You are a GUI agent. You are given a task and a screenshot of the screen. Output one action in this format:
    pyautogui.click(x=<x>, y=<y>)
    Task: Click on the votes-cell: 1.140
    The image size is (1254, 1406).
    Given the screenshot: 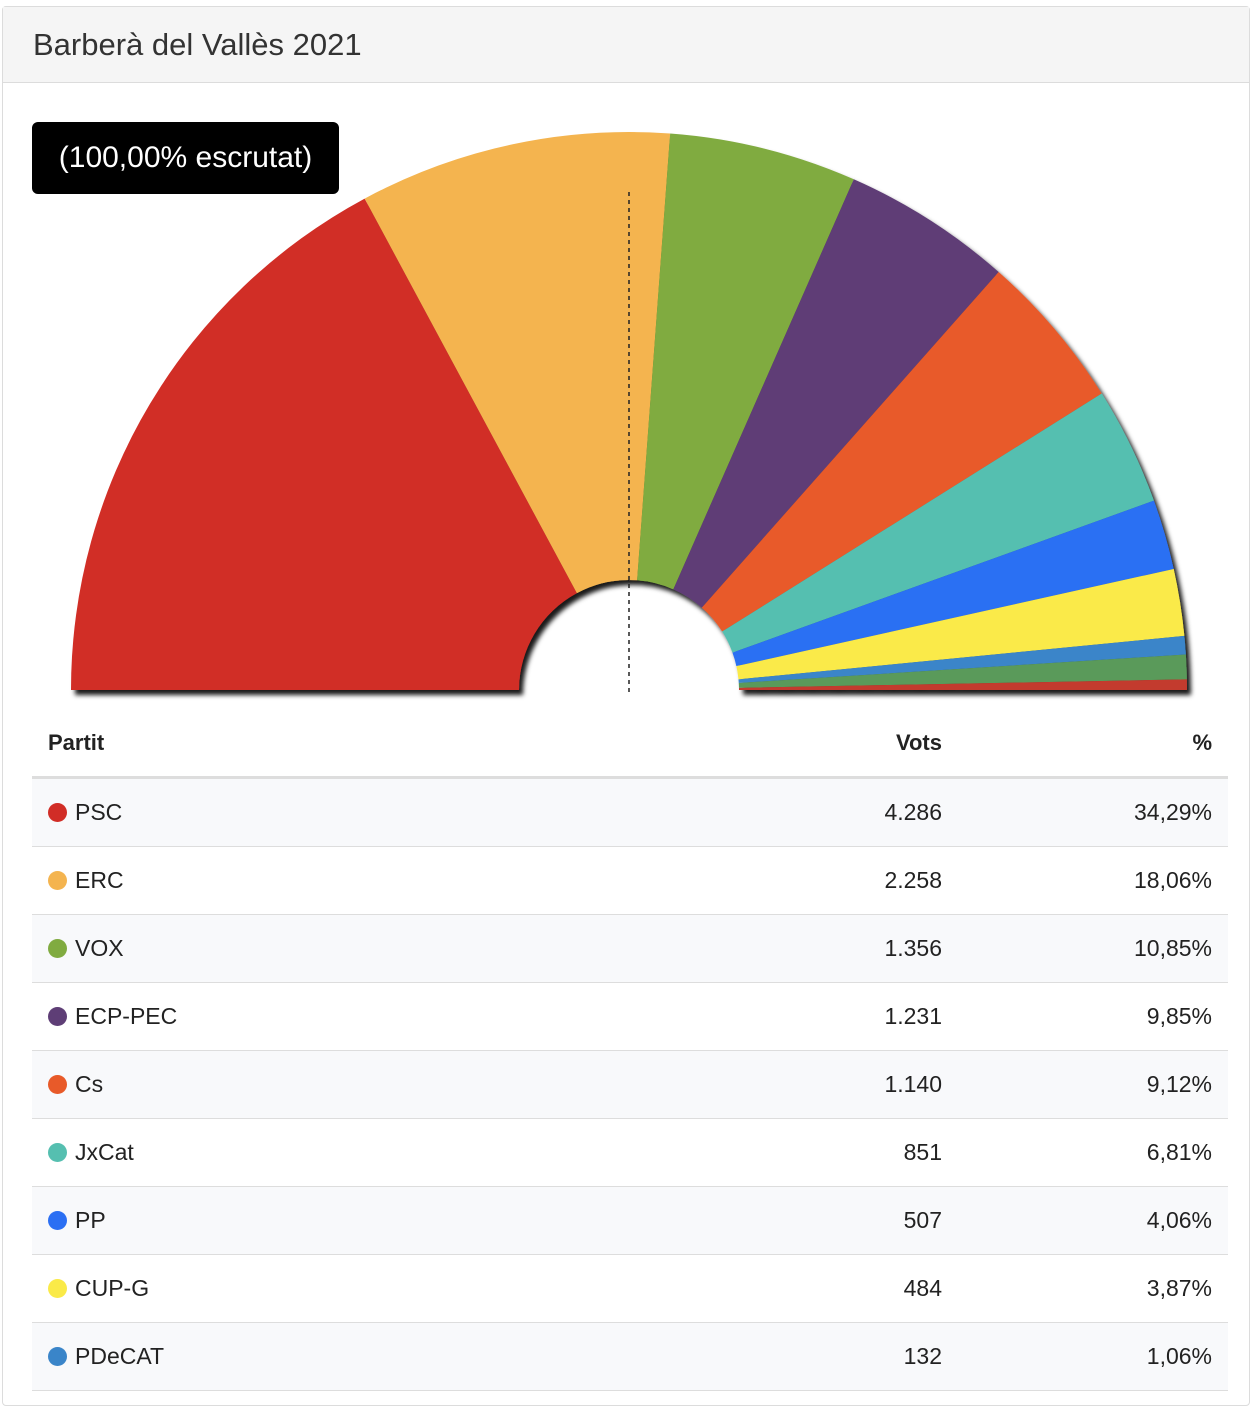 What is the action you would take?
    pyautogui.click(x=791, y=1084)
    